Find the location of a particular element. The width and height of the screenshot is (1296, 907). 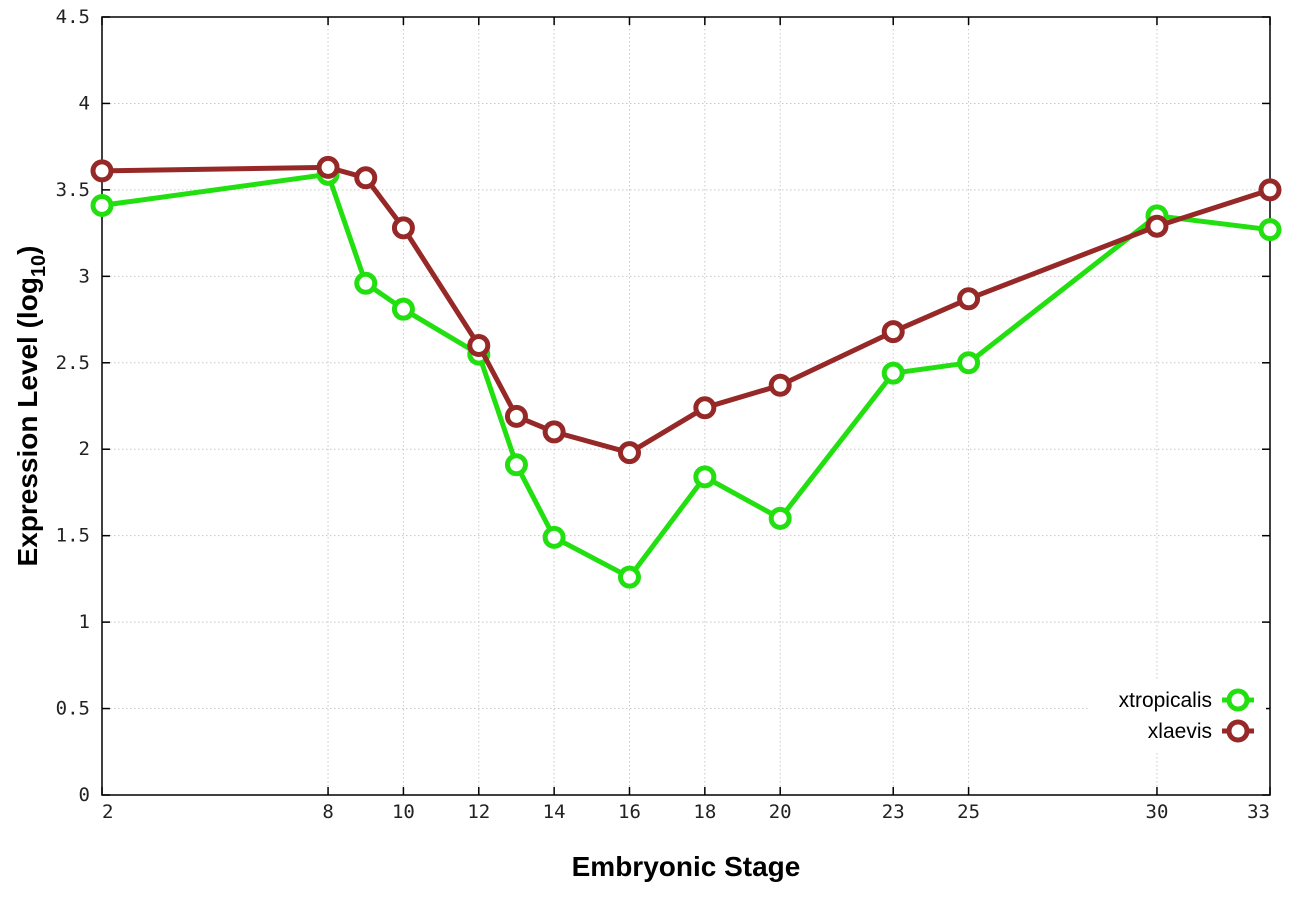

y-tick-label: 2.5 is located at coordinates (73, 363).